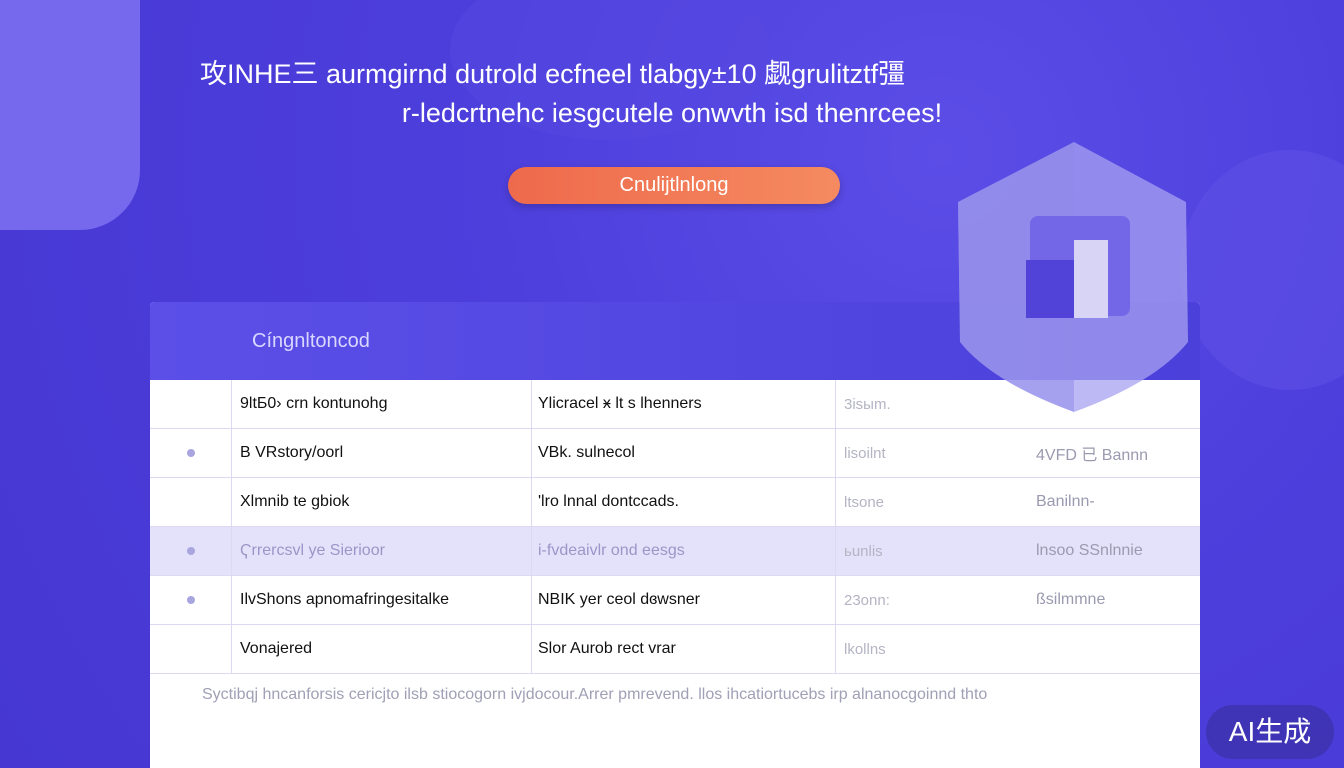 Image resolution: width=1344 pixels, height=768 pixels. I want to click on cell-value: 3isыm., so click(867, 404).